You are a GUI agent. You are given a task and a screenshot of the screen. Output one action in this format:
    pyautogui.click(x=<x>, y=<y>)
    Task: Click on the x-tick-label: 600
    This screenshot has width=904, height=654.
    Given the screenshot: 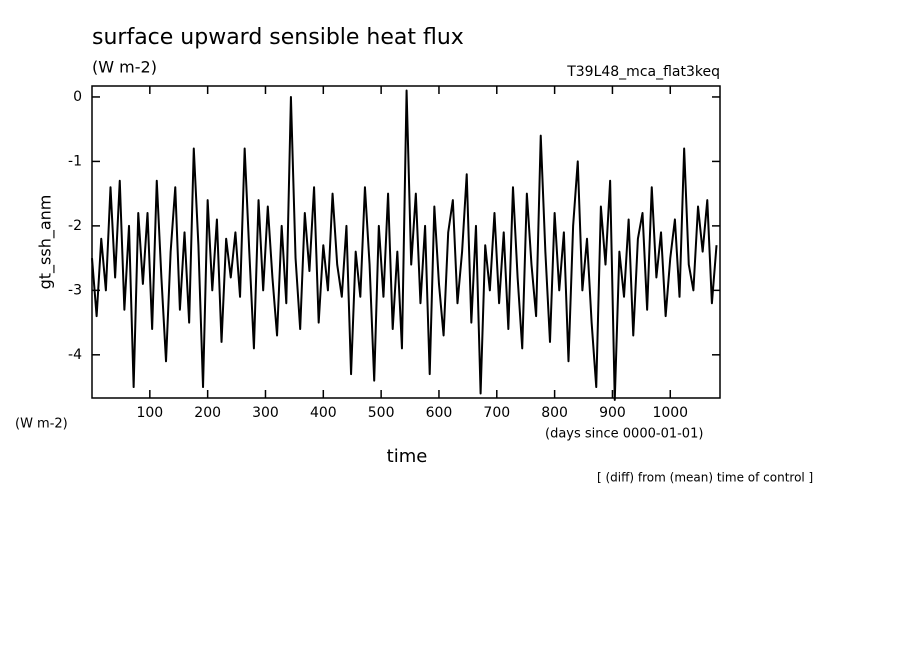 What is the action you would take?
    pyautogui.click(x=439, y=413)
    